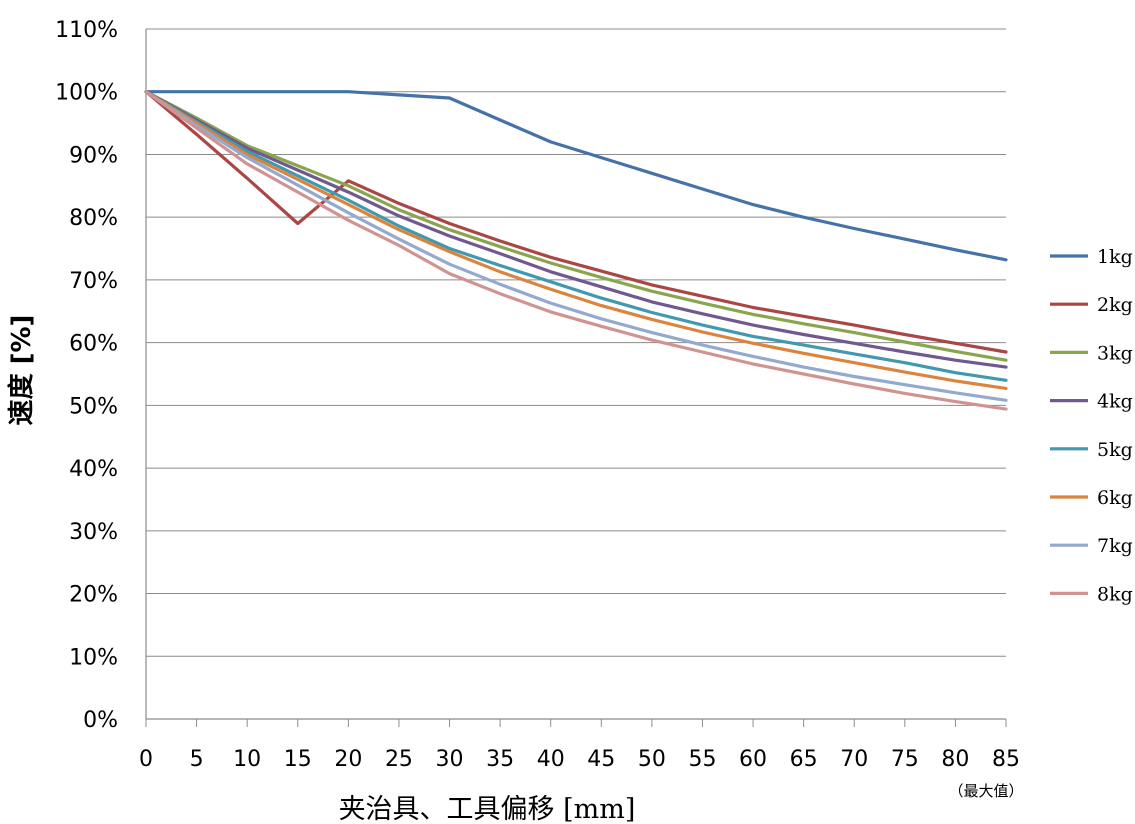 This screenshot has width=1135, height=824. What do you see at coordinates (905, 759) in the screenshot?
I see `x-tick-label: 75` at bounding box center [905, 759].